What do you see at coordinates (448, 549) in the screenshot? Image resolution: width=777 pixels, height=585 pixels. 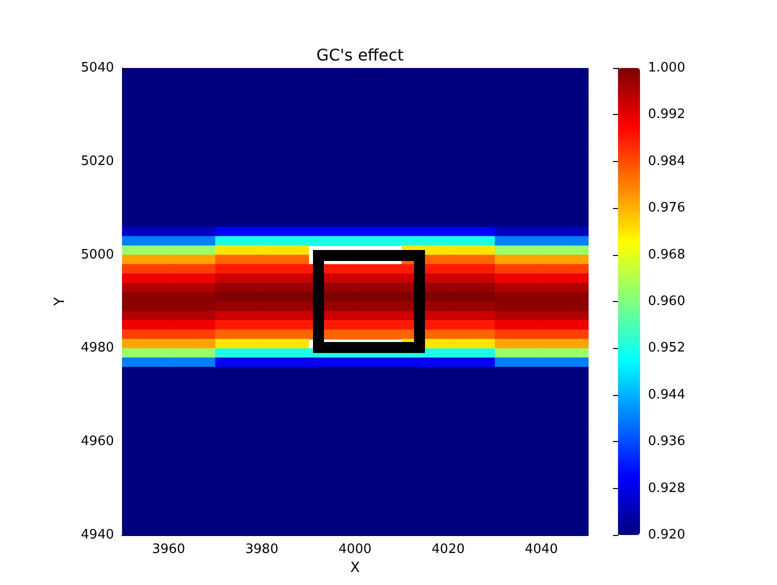 I see `x-tick-label: 4020` at bounding box center [448, 549].